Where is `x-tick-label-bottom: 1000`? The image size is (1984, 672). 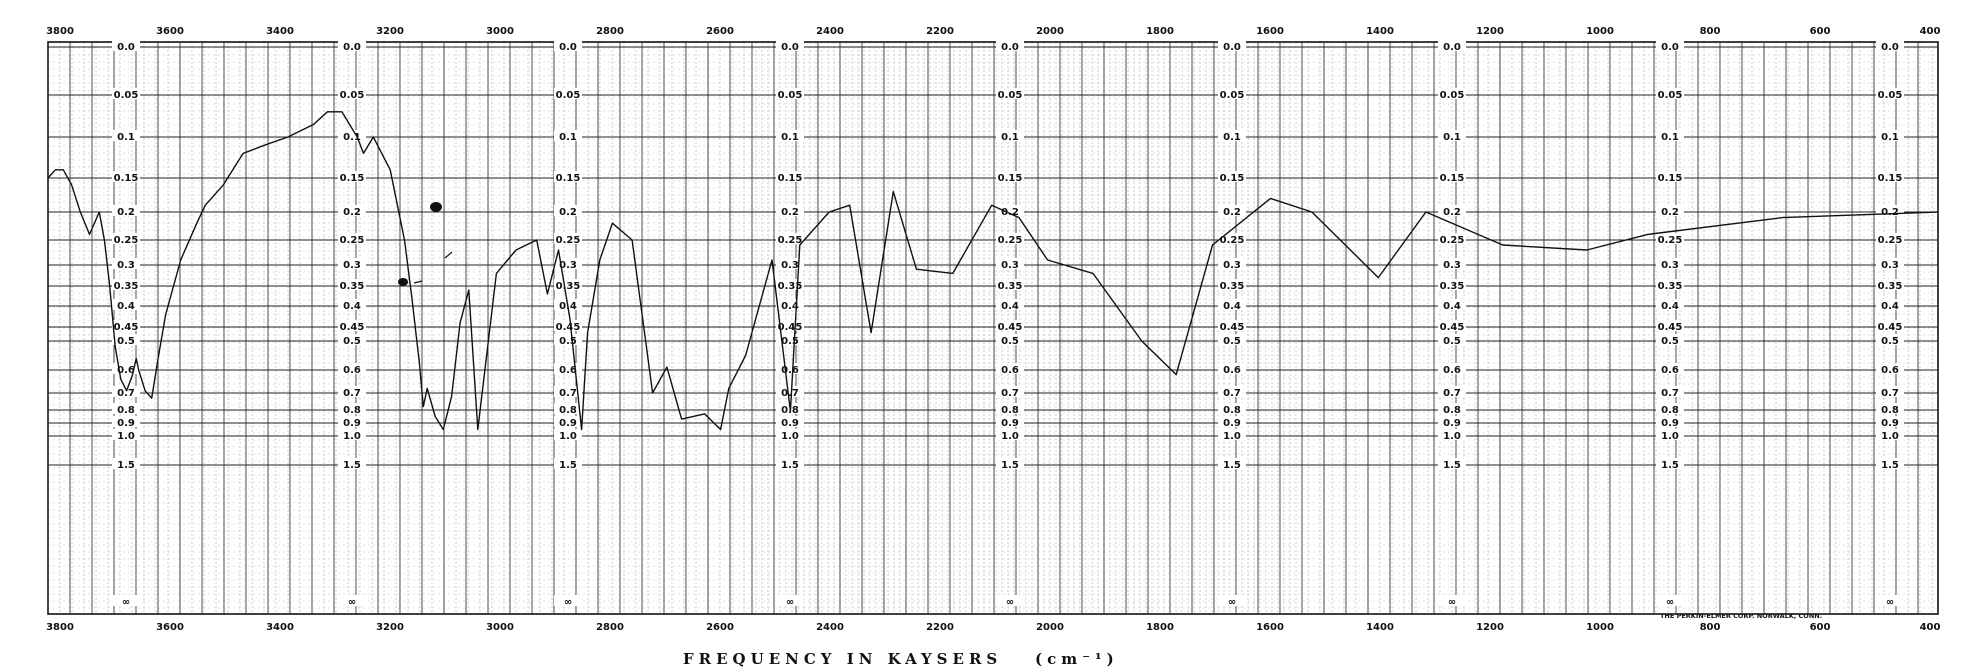
x-tick-label-bottom: 1000 is located at coordinates (1600, 627).